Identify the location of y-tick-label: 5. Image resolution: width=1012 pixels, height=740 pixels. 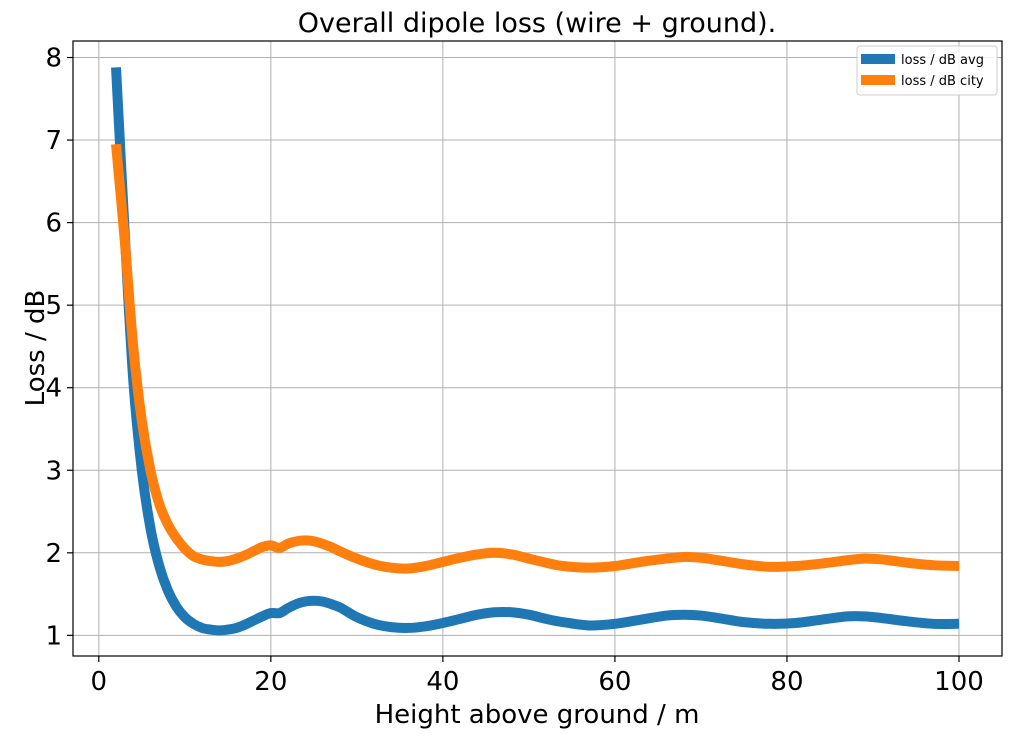
(53, 306).